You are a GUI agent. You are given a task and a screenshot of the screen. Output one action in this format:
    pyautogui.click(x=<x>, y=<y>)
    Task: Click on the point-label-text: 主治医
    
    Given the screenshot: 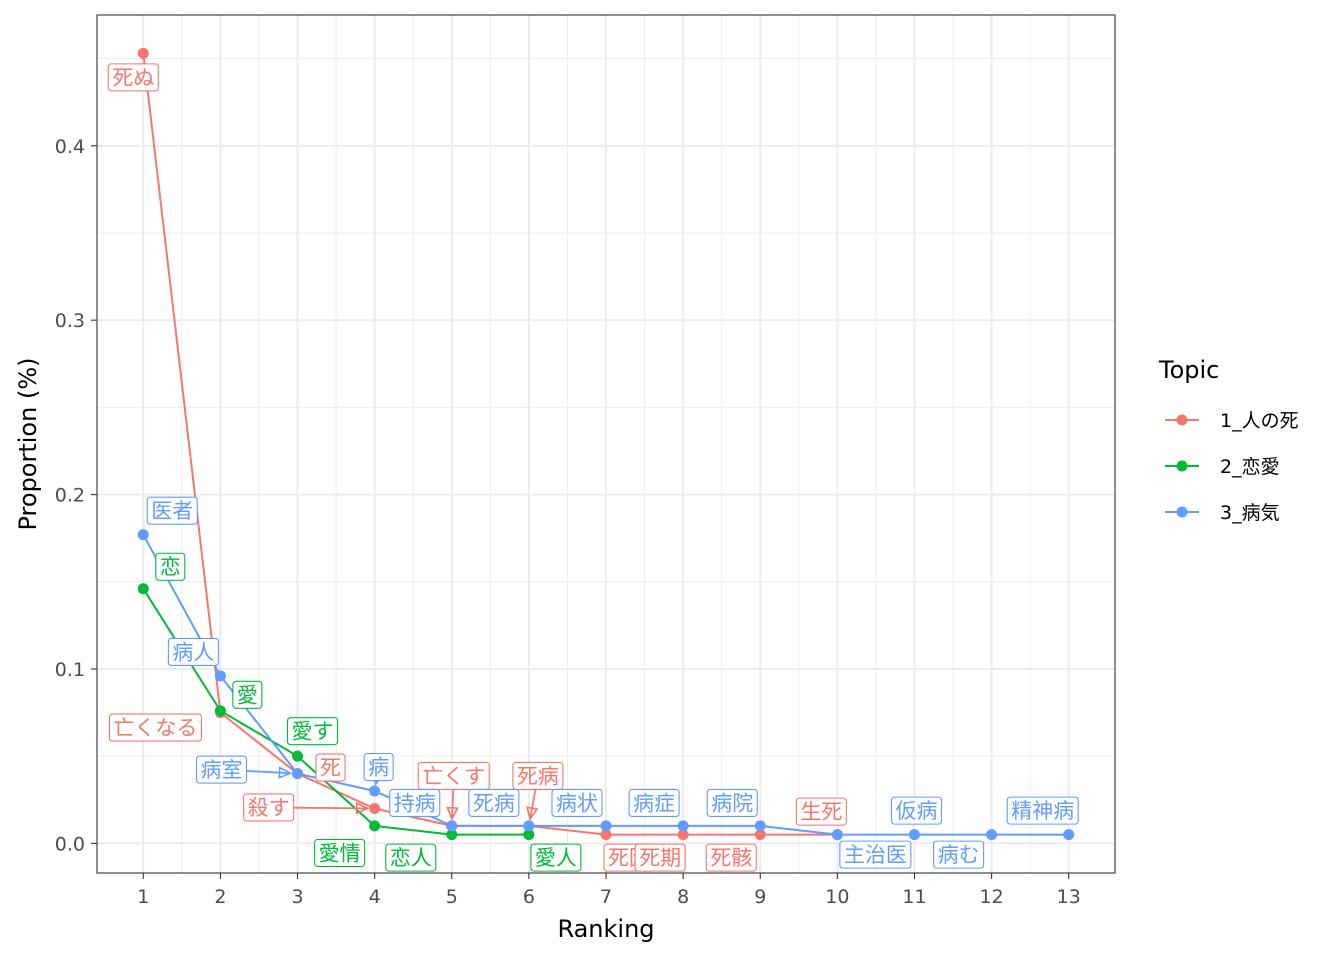 What is the action you would take?
    pyautogui.click(x=875, y=855)
    